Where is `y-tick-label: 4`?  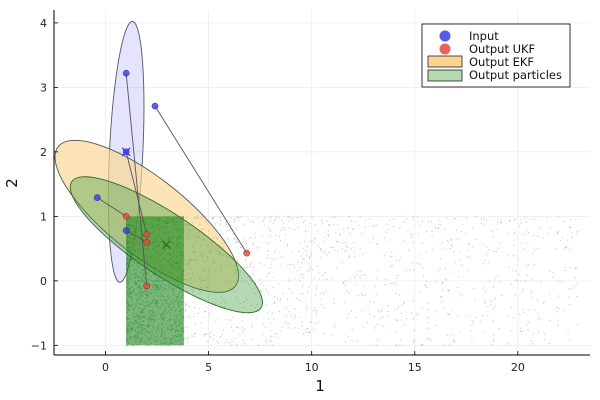 y-tick-label: 4 is located at coordinates (43, 23).